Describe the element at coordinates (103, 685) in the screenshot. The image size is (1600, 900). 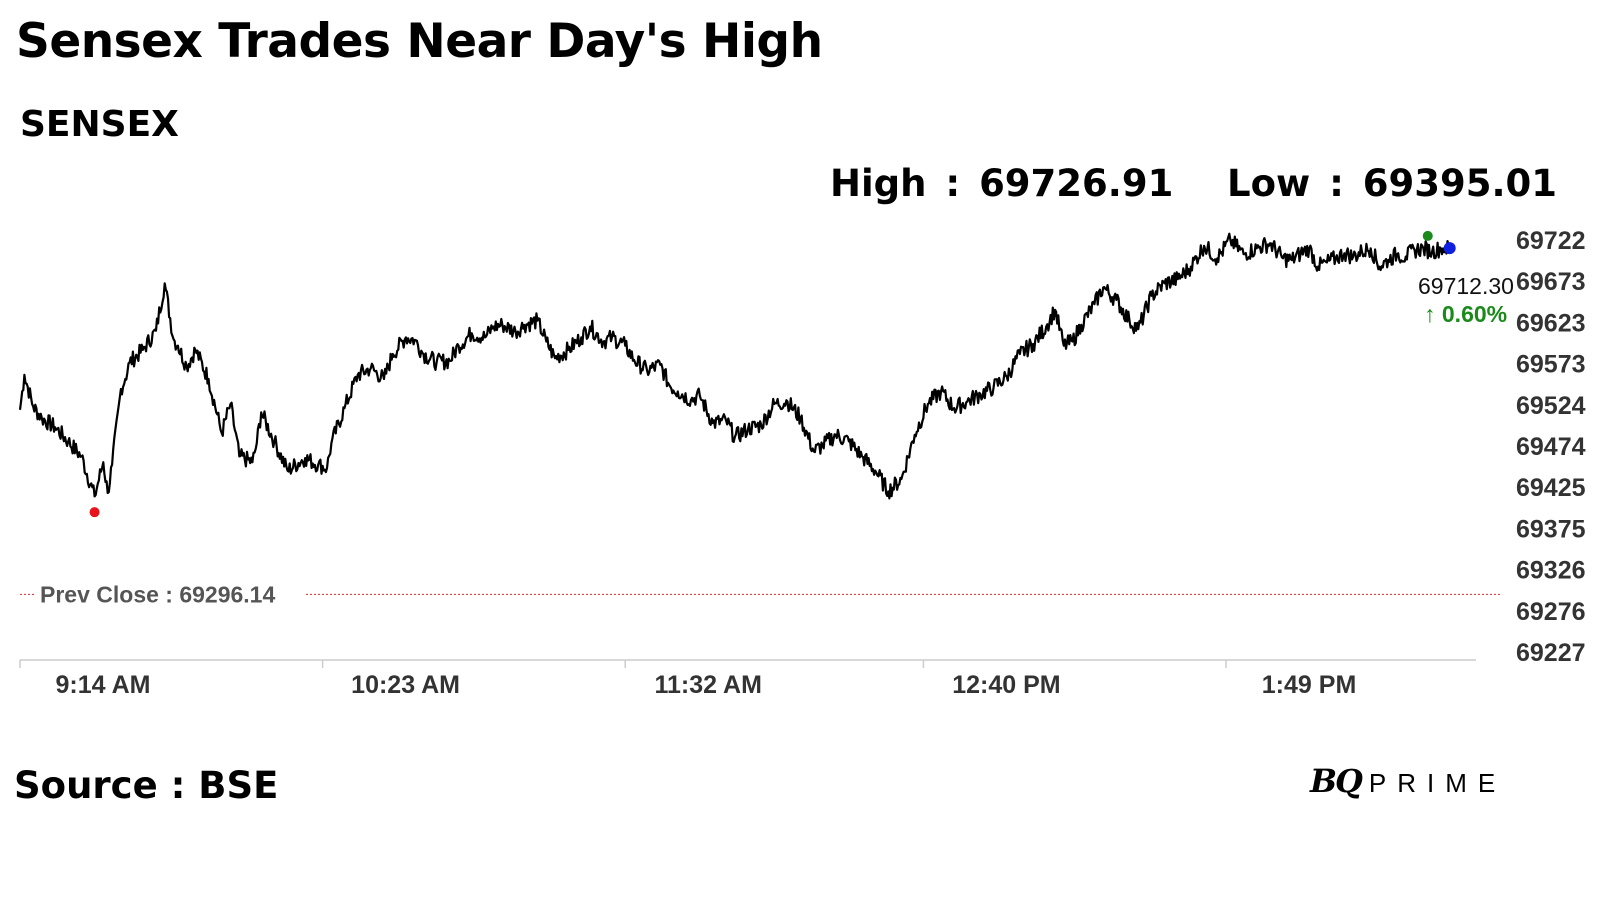
I see `x-tick-label: 9:14 AM` at that location.